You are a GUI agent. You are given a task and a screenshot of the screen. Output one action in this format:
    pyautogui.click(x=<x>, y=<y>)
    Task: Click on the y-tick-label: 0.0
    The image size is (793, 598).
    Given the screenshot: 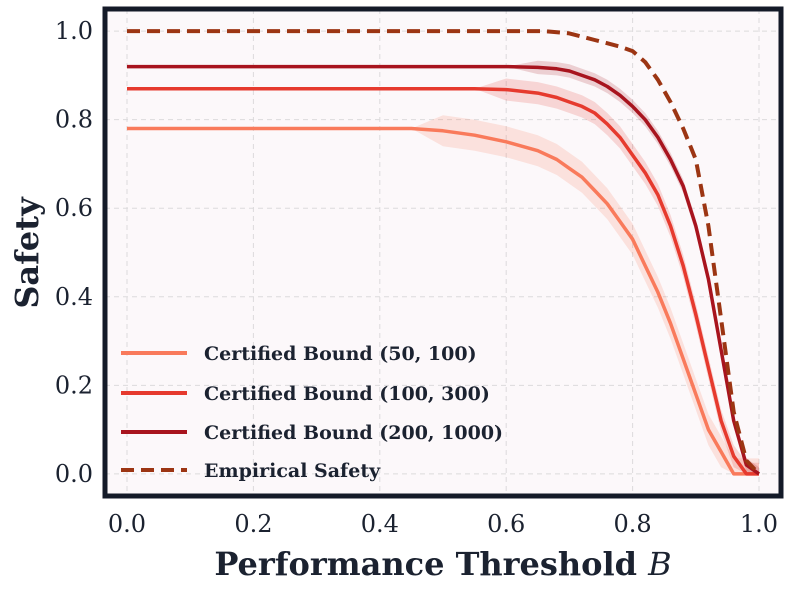 What is the action you would take?
    pyautogui.click(x=74, y=474)
    